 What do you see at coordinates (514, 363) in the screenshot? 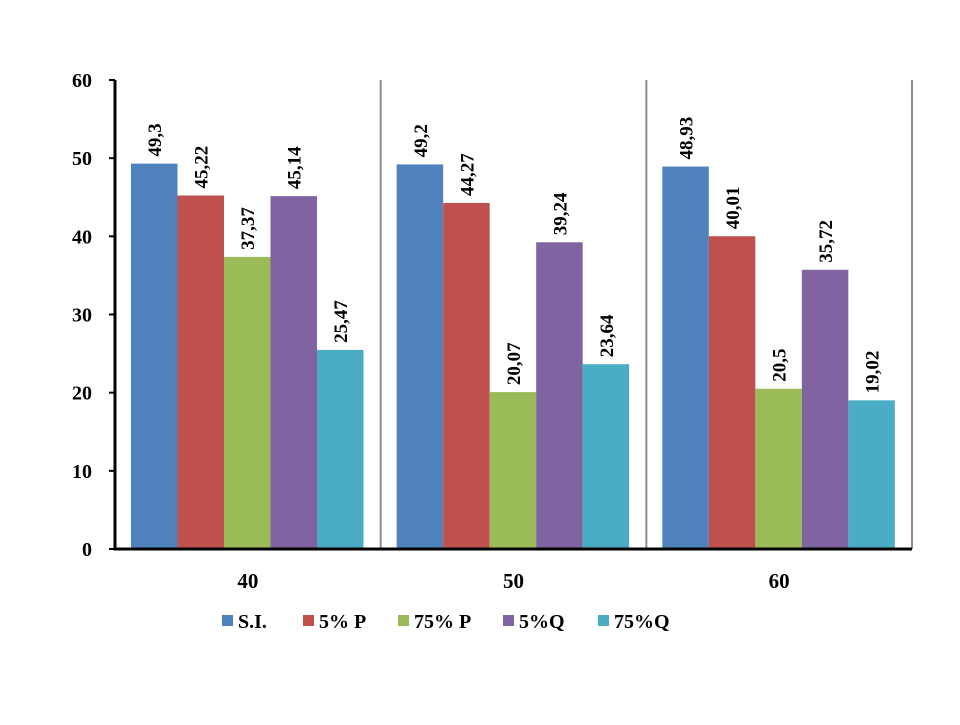
I see `data-label: 20,07` at bounding box center [514, 363].